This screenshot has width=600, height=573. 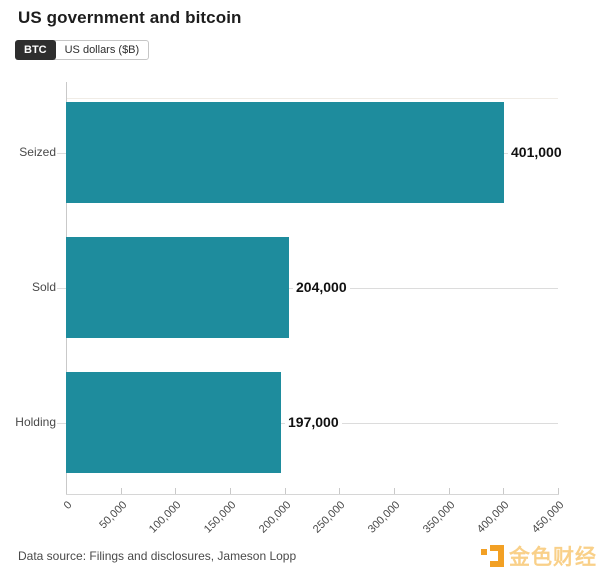 I want to click on x-axis-tick-label: 0, so click(x=68, y=505).